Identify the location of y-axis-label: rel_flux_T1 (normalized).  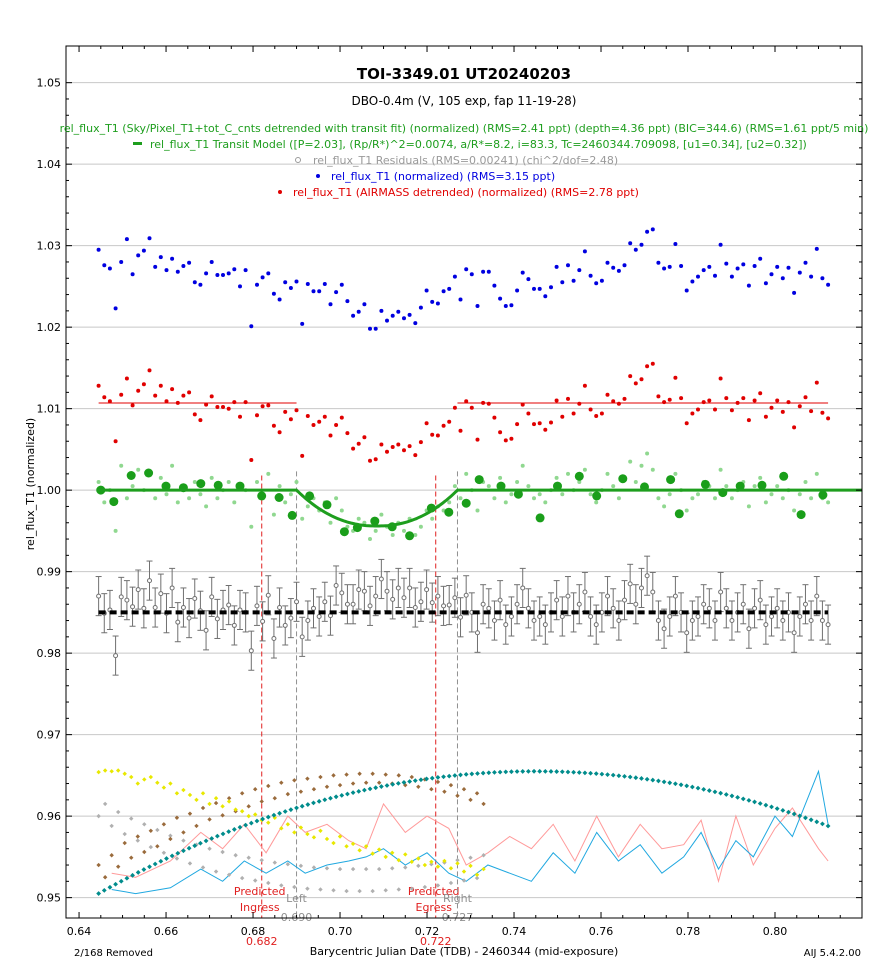
(30, 484).